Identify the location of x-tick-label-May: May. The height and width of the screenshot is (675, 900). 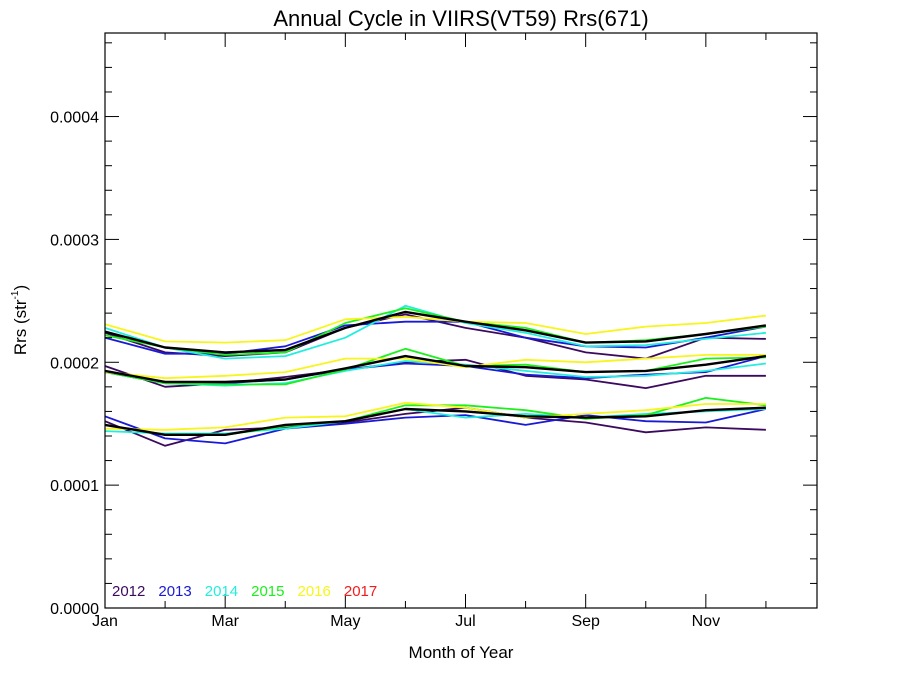
(345, 621).